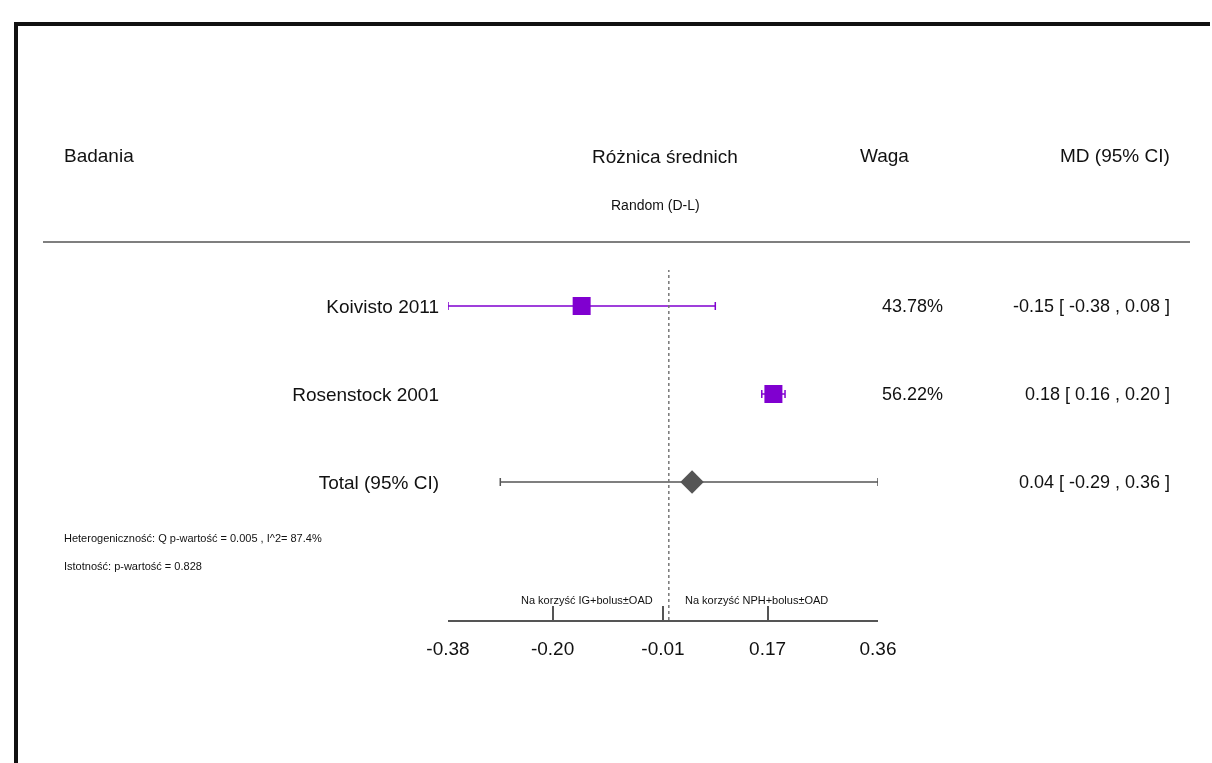 This screenshot has height=763, width=1212. Describe the element at coordinates (1095, 482) in the screenshot. I see `text: 0.04 [ -0.29 , 0.36 ]` at that location.